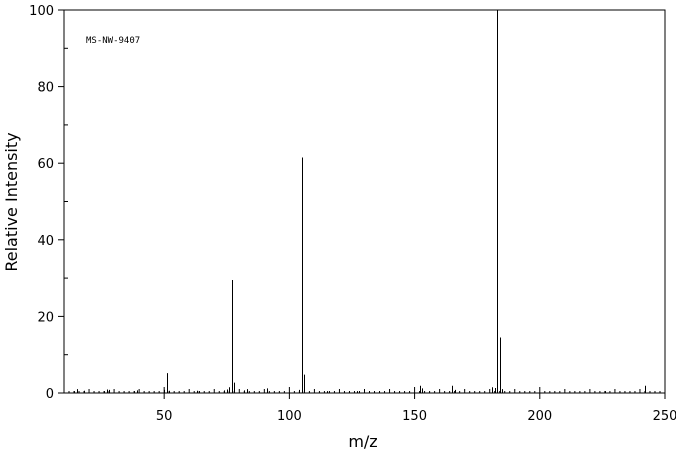 This screenshot has width=676, height=460. What do you see at coordinates (539, 416) in the screenshot?
I see `x-tick-label: 200` at bounding box center [539, 416].